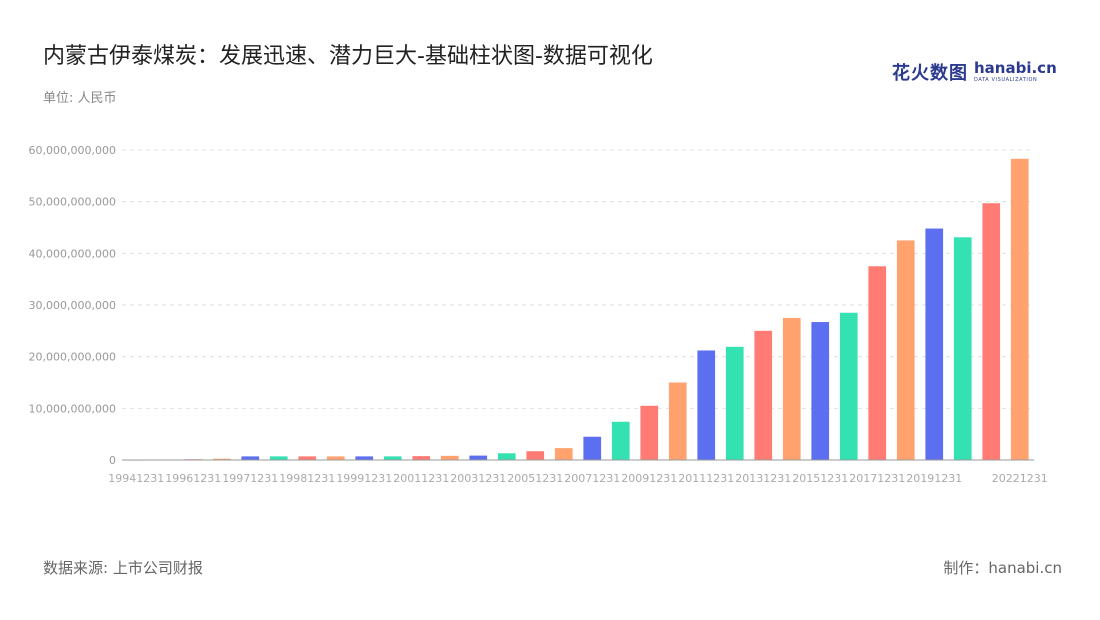 The width and height of the screenshot is (1100, 620). Describe the element at coordinates (112, 460) in the screenshot. I see `y-tick-label: 0` at that location.